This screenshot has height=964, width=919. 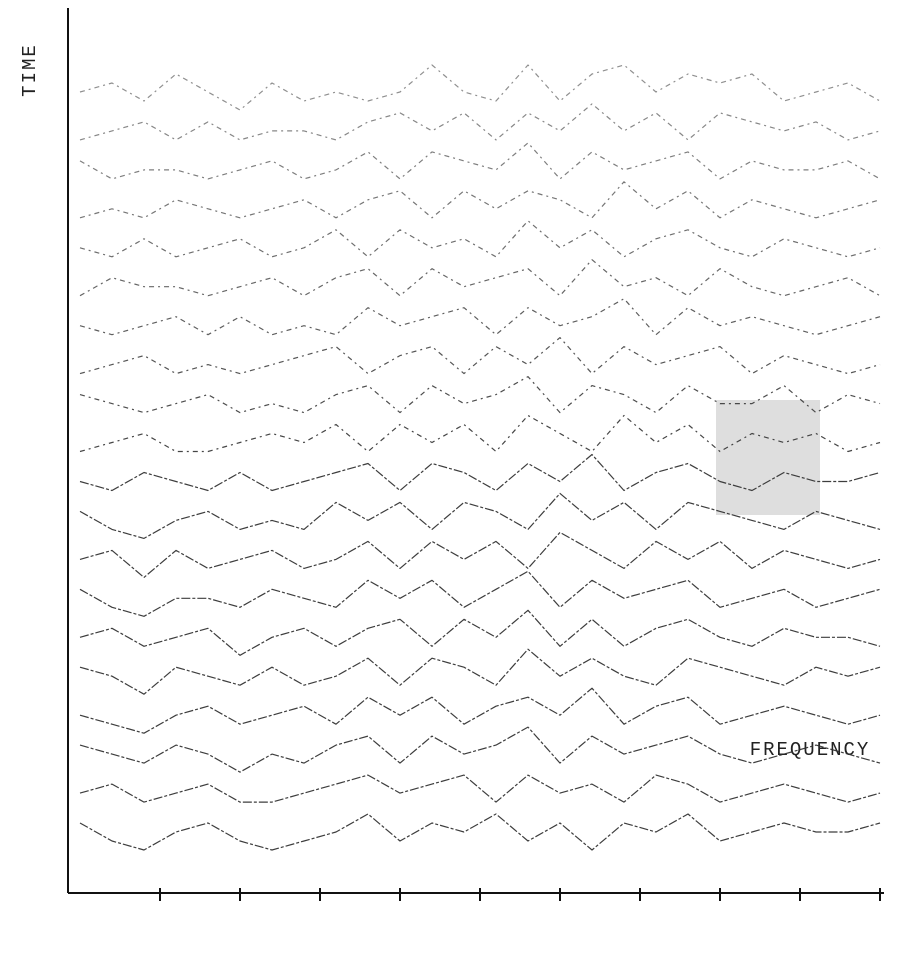 I want to click on smudge, so click(x=768, y=457).